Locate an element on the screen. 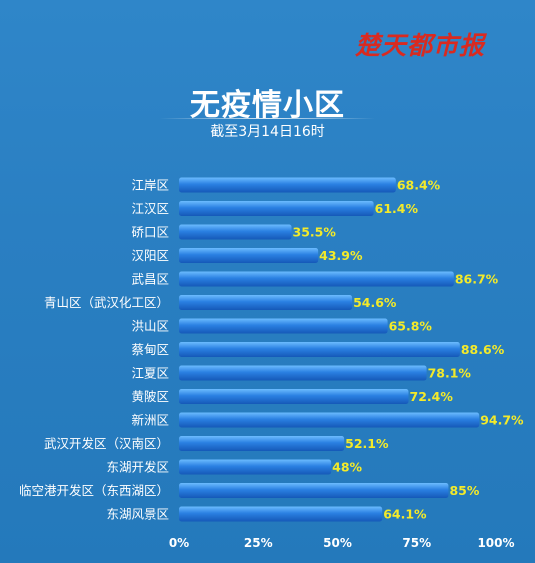  category-label: 东湖开发区 is located at coordinates (137, 467).